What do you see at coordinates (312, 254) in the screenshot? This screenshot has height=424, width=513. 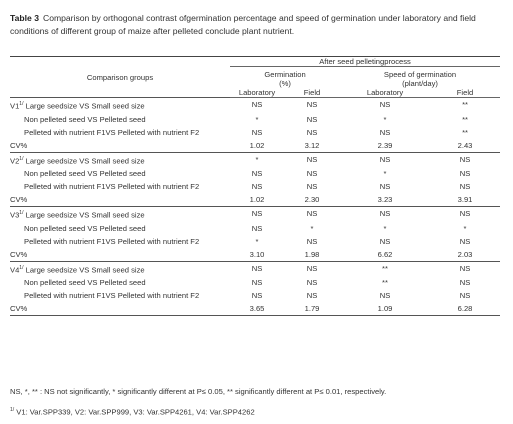 I see `cv-cell: 1.98` at bounding box center [312, 254].